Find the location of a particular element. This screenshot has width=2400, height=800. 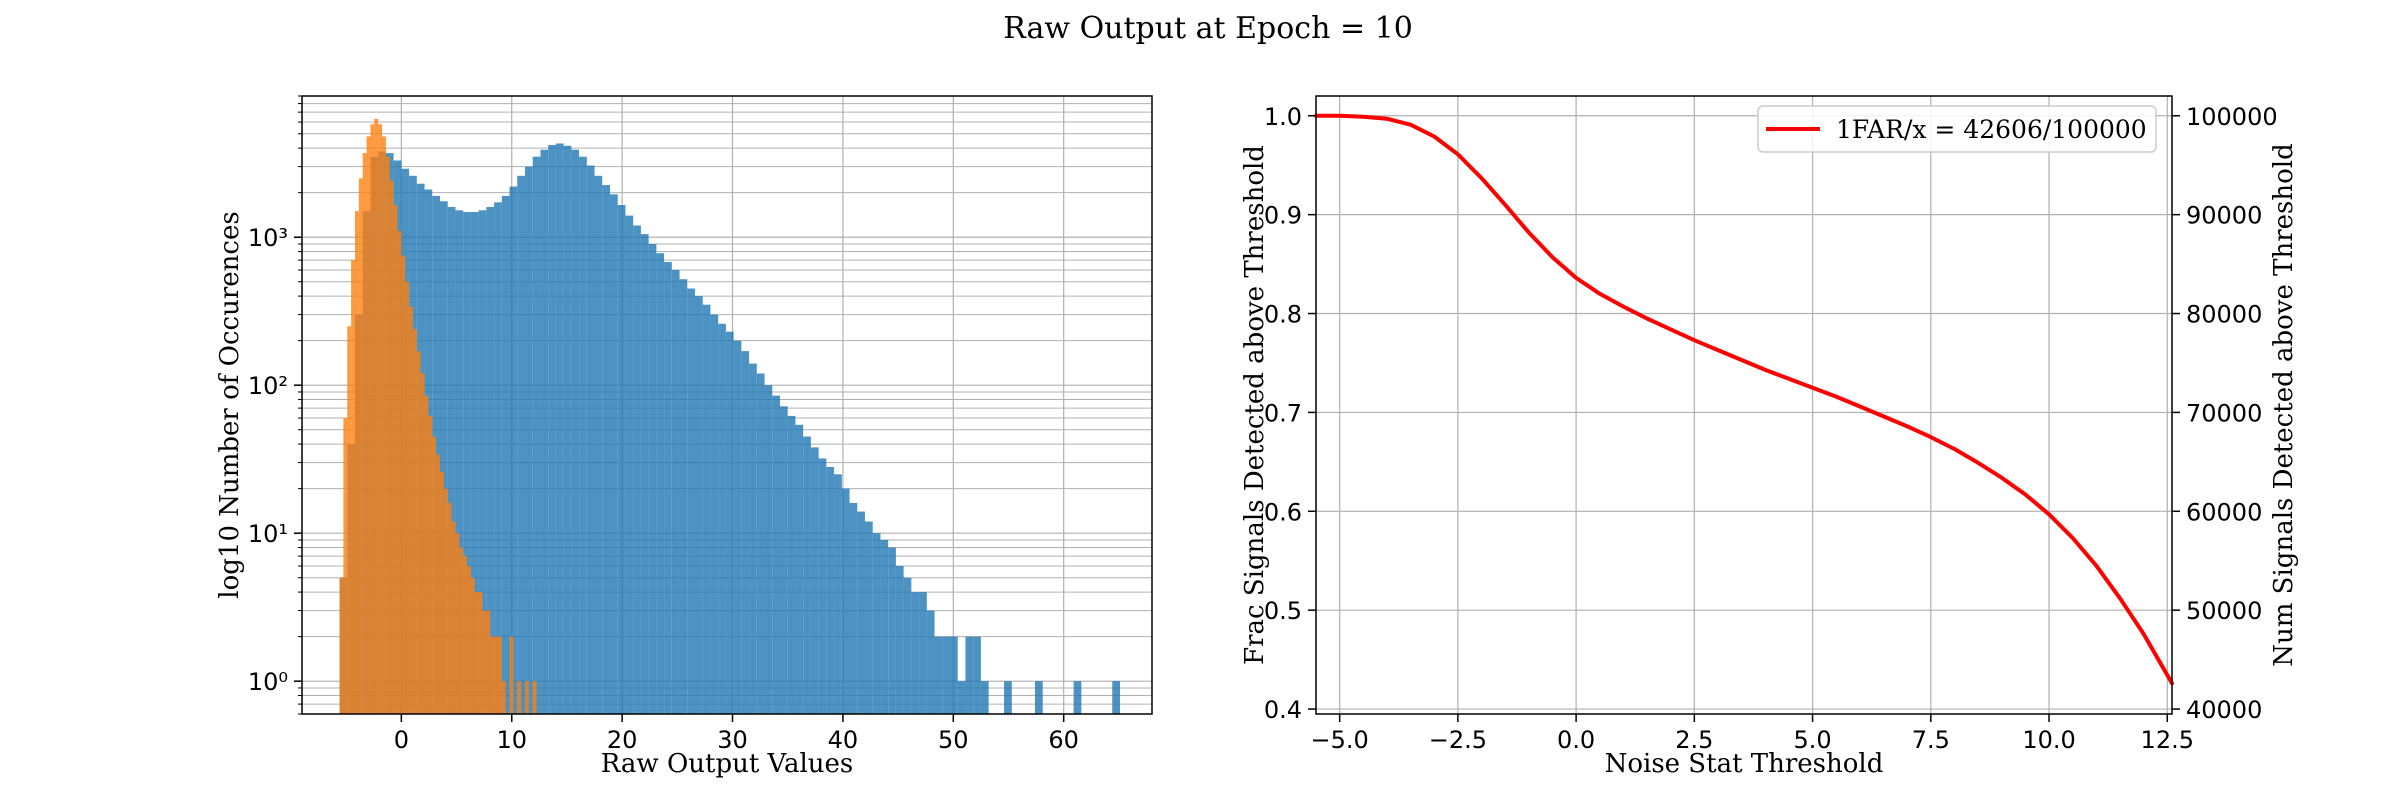

line-chart-x-tick-label: 5.0 is located at coordinates (1812, 740).